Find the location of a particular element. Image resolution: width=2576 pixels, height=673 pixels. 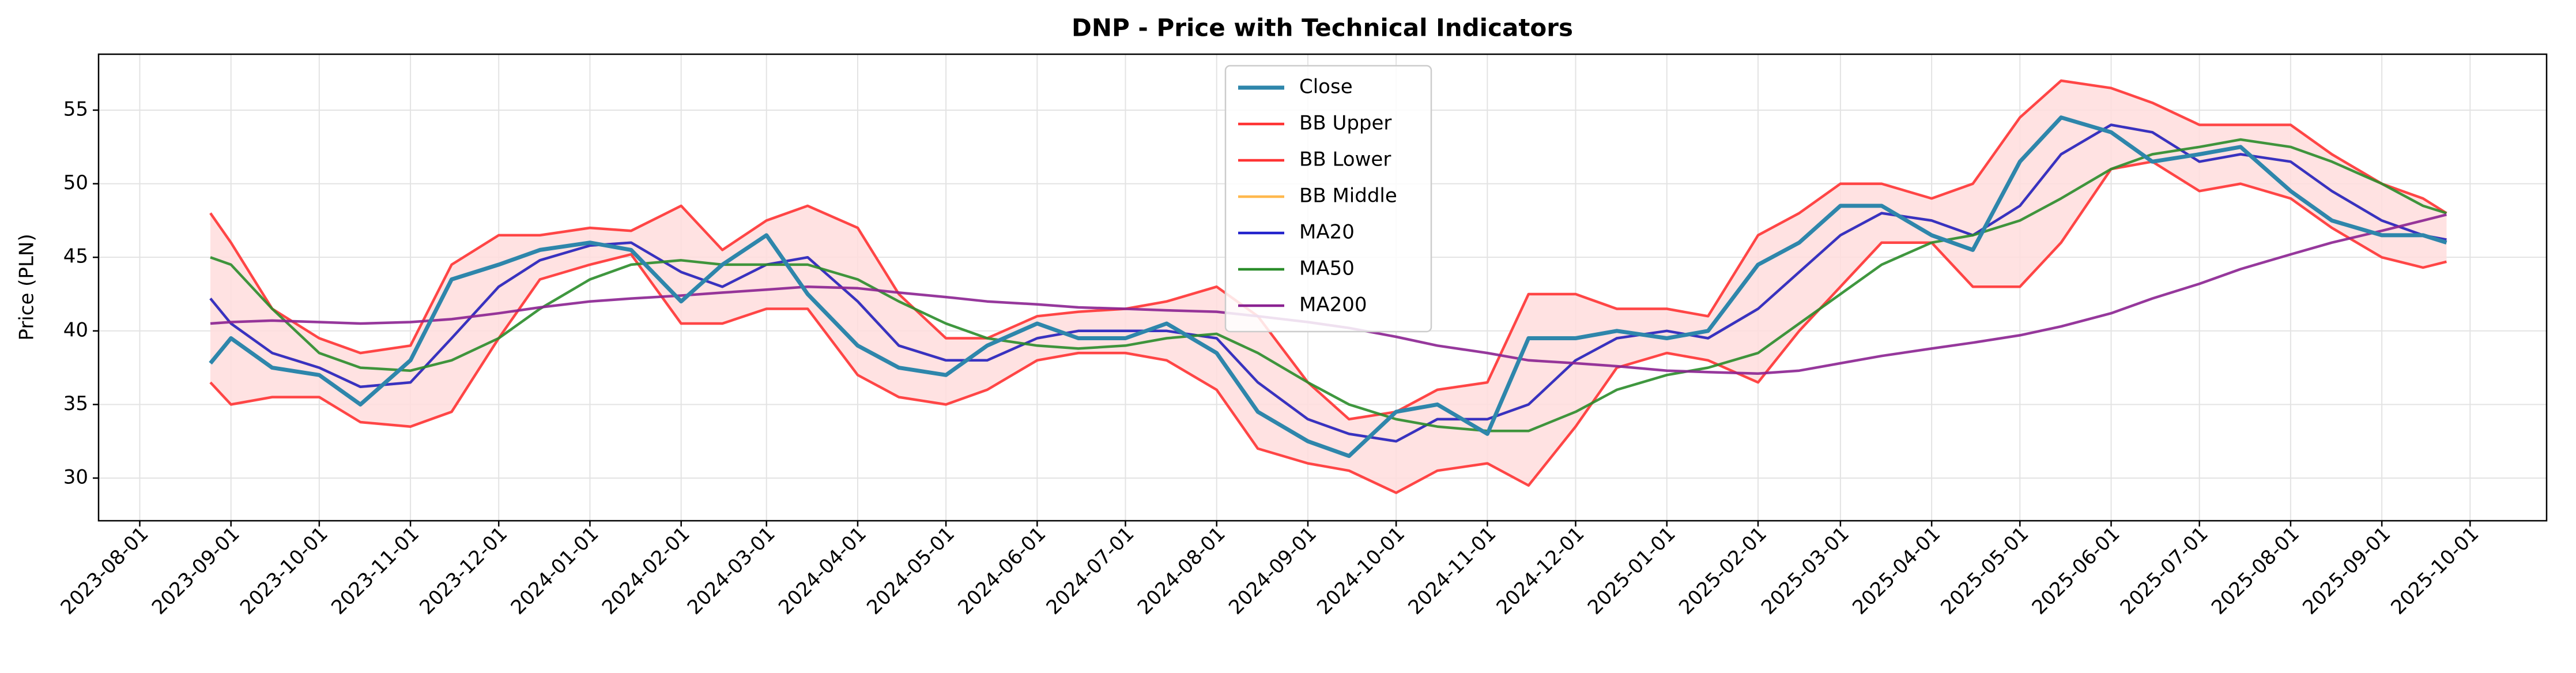

y-tick-label: 55 is located at coordinates (75, 109).